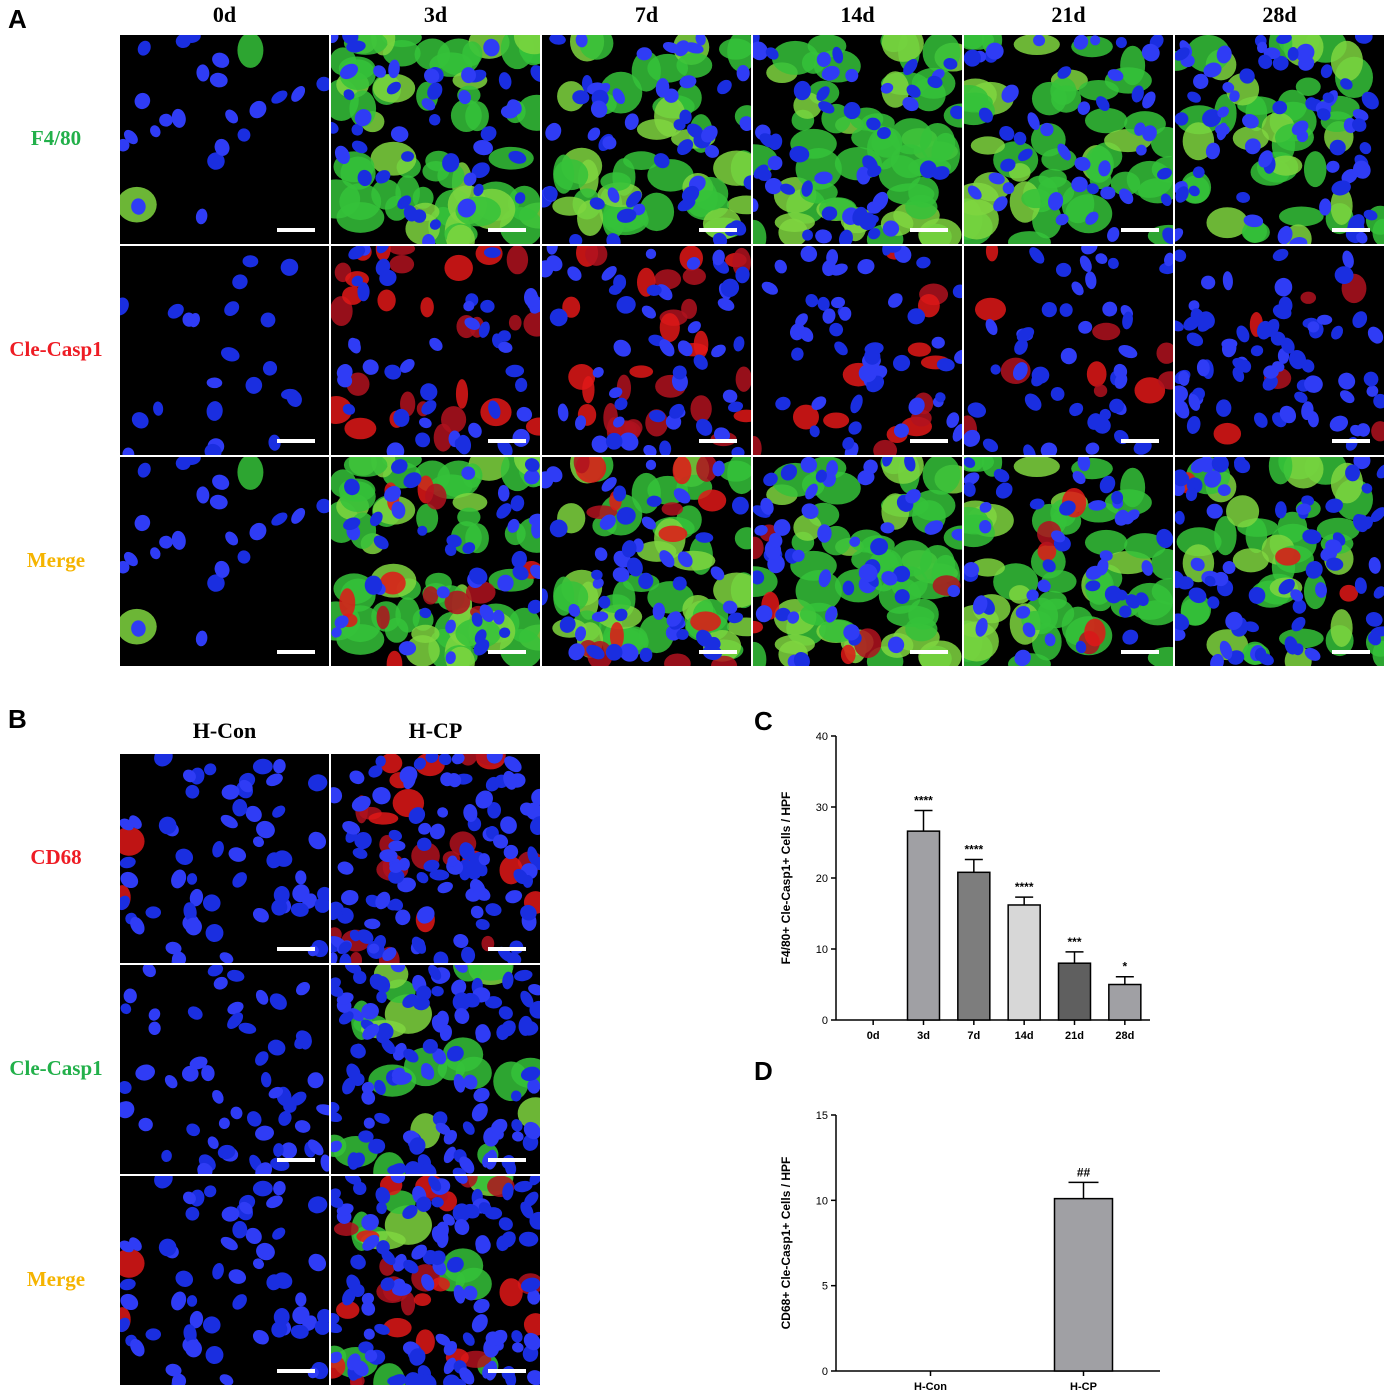 This screenshot has width=1385, height=1393. What do you see at coordinates (973, 1036) in the screenshot?
I see `x-tick-label: 7d` at bounding box center [973, 1036].